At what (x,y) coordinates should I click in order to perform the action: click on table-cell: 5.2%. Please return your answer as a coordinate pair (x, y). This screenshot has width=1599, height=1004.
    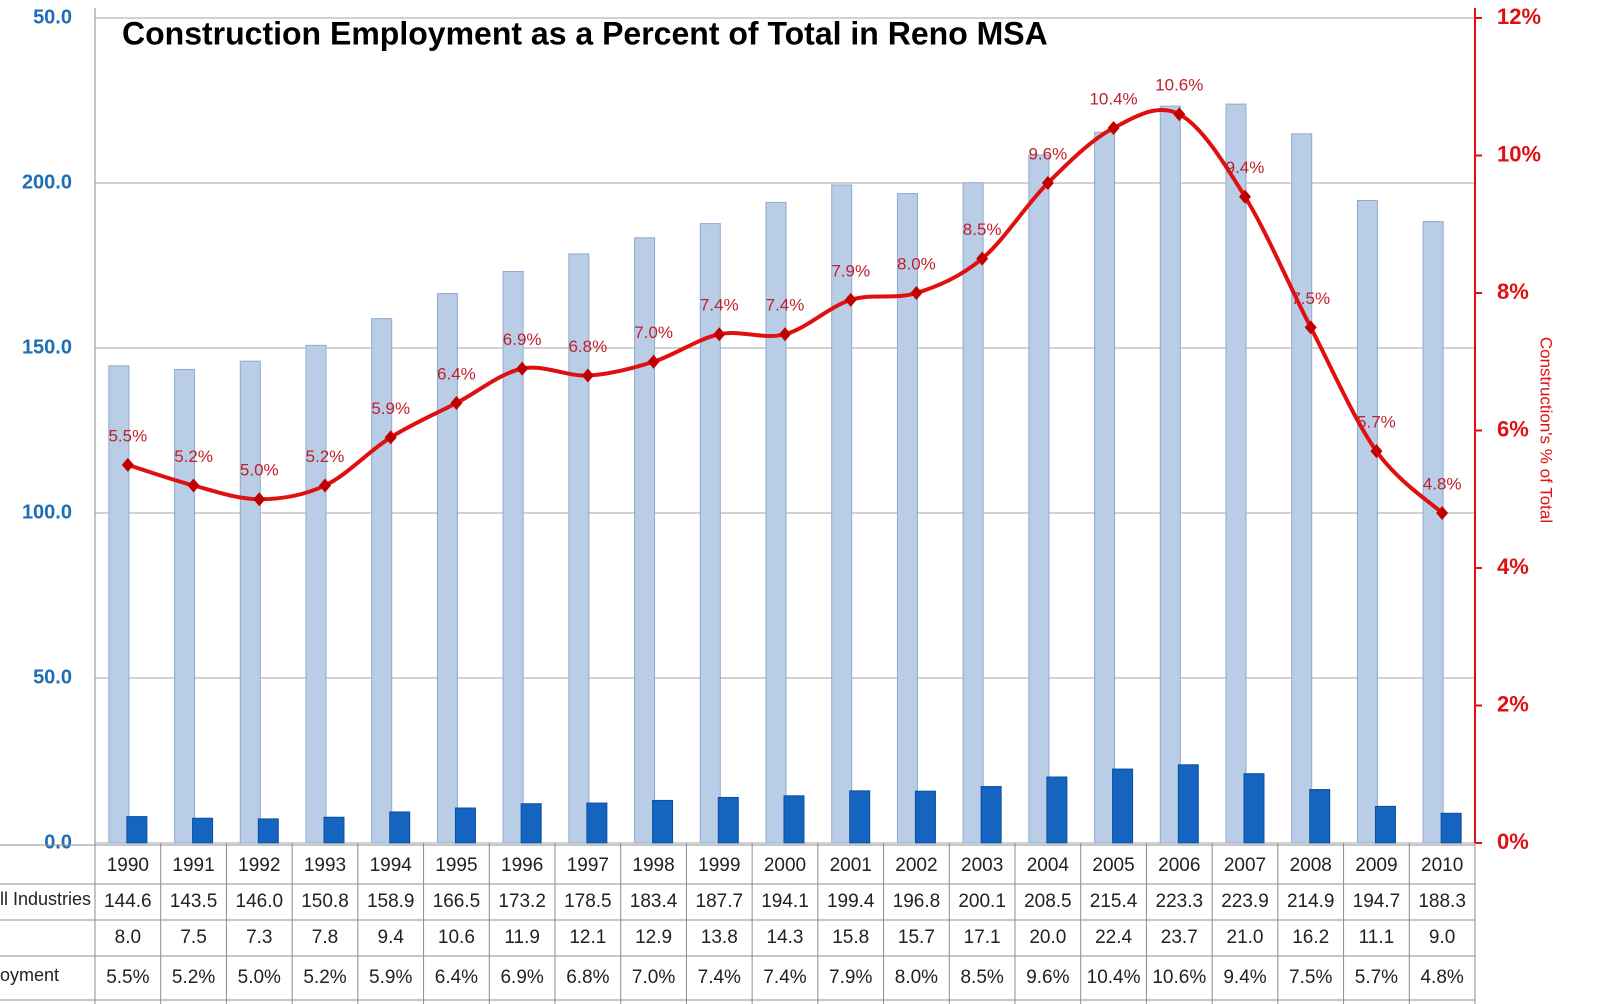
    Looking at the image, I should click on (193, 977).